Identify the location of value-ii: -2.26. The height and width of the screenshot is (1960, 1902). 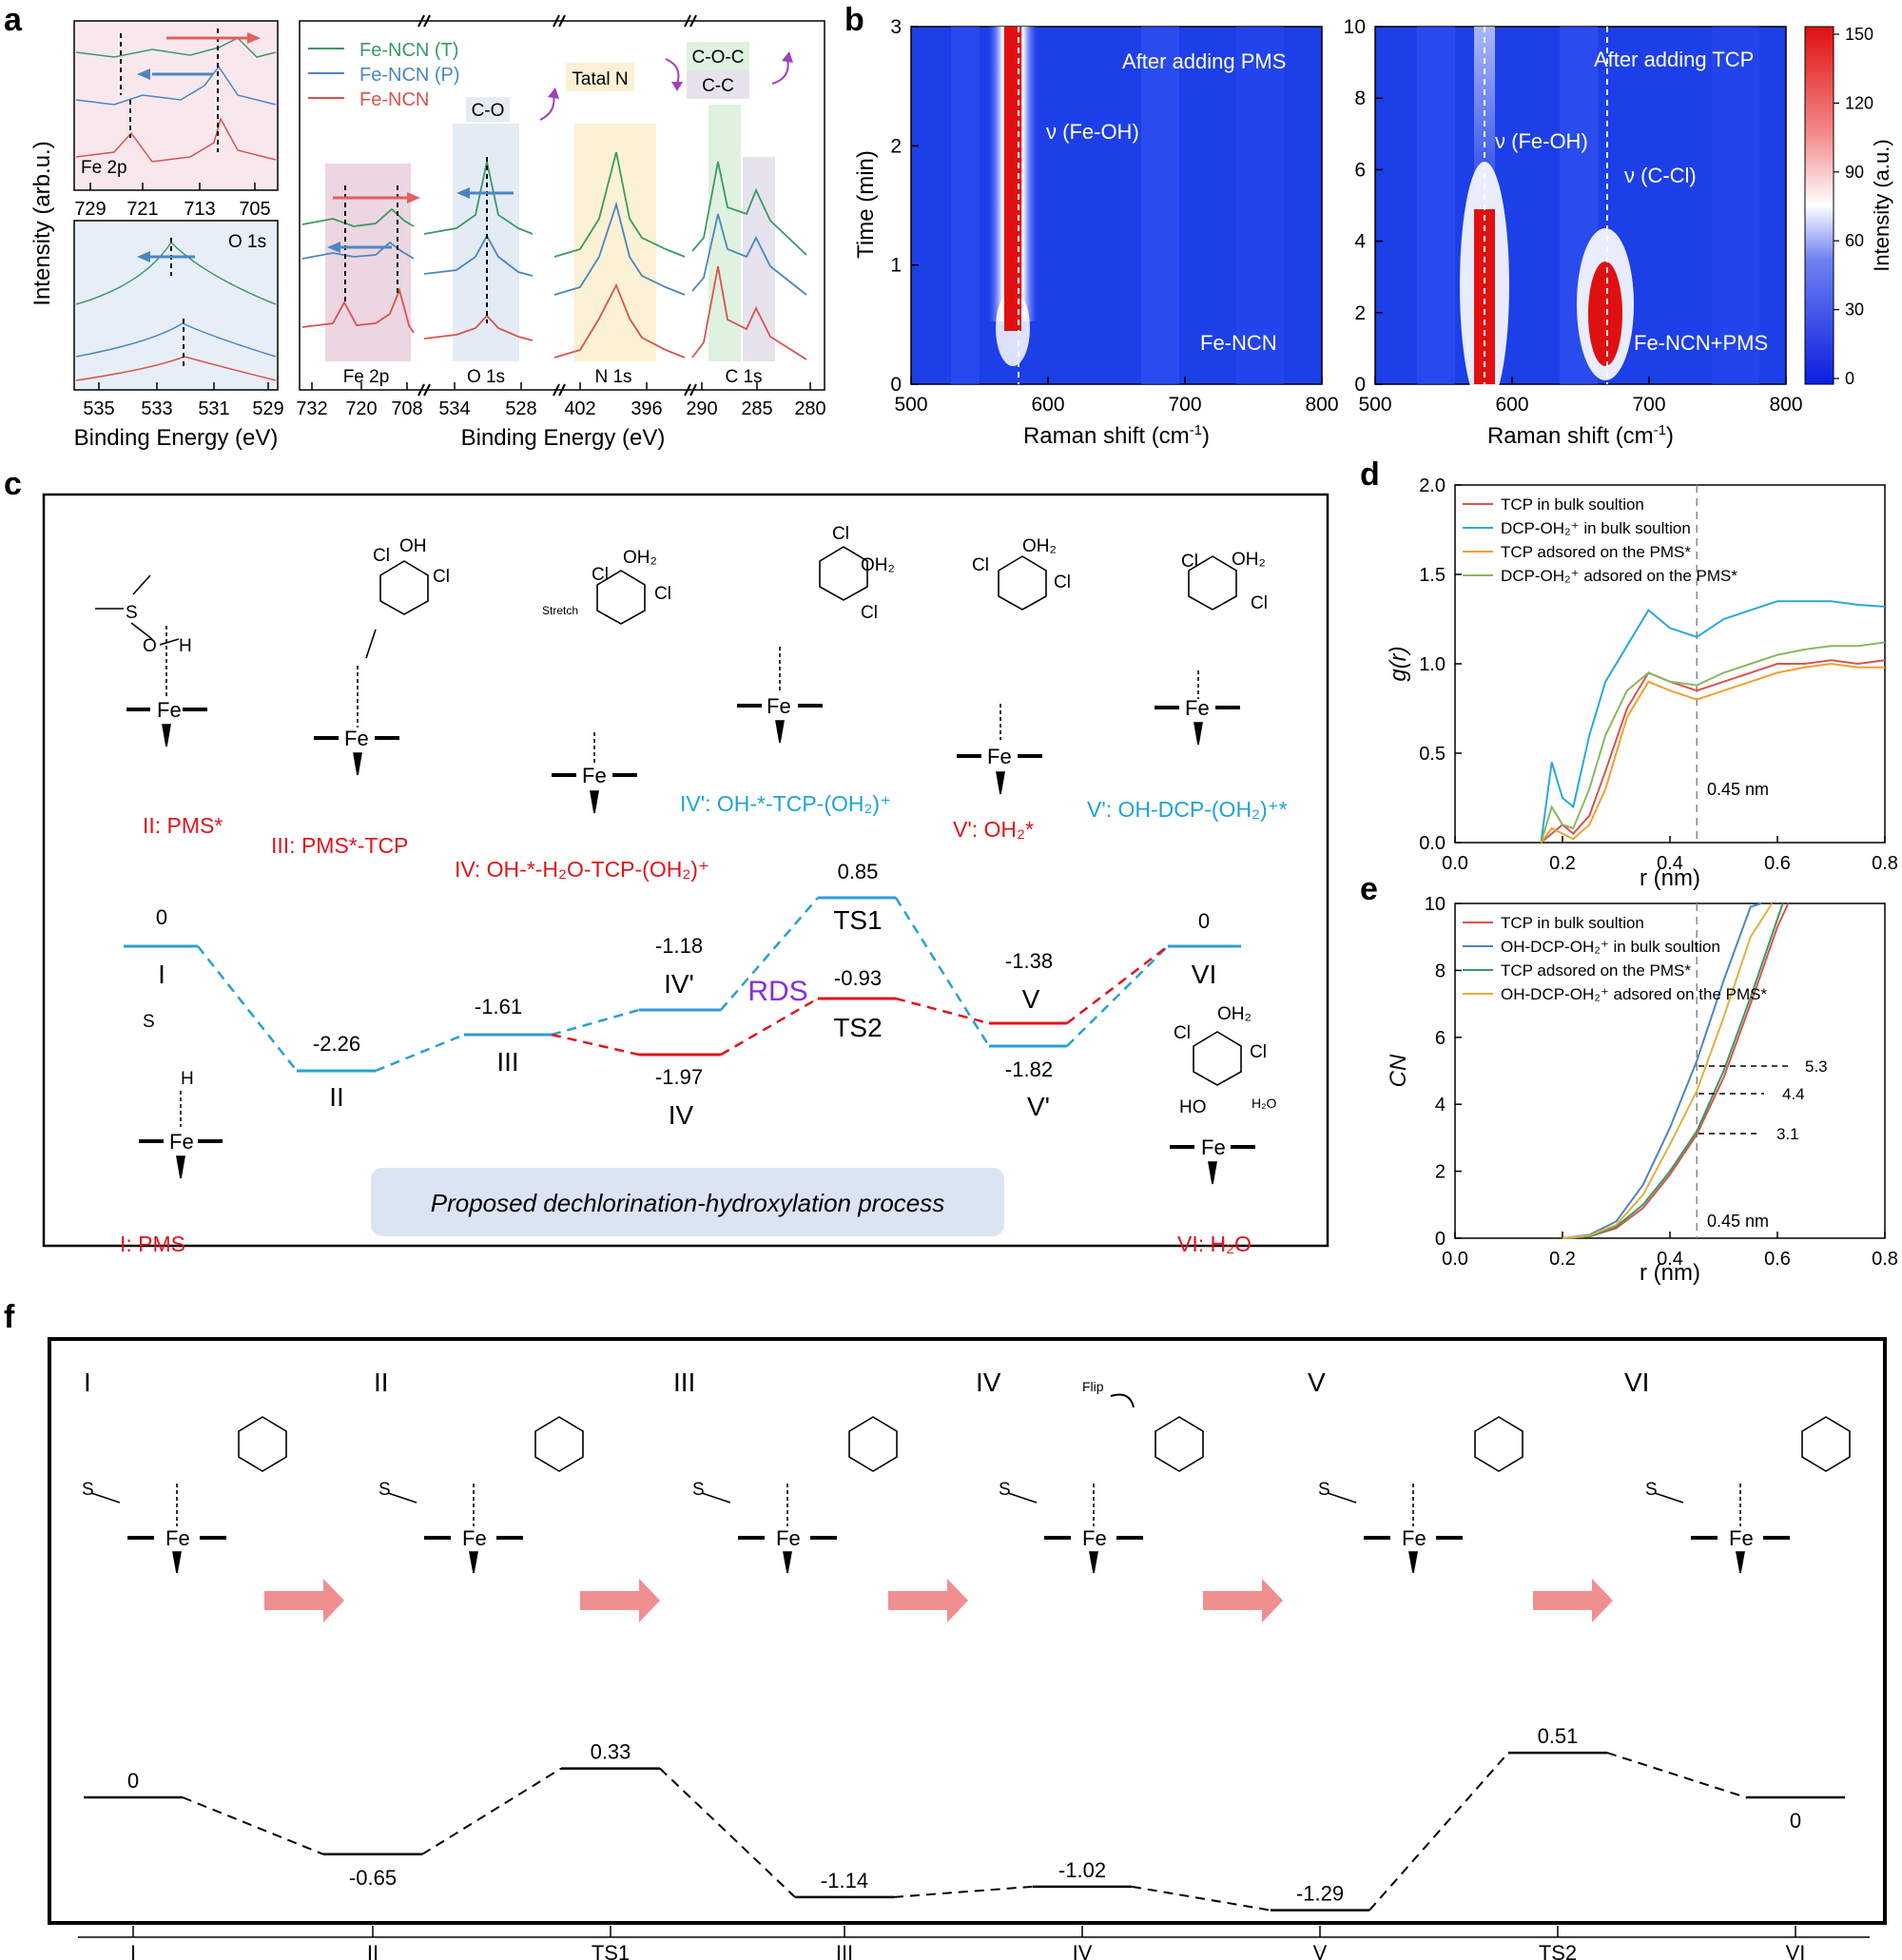
(336, 1044).